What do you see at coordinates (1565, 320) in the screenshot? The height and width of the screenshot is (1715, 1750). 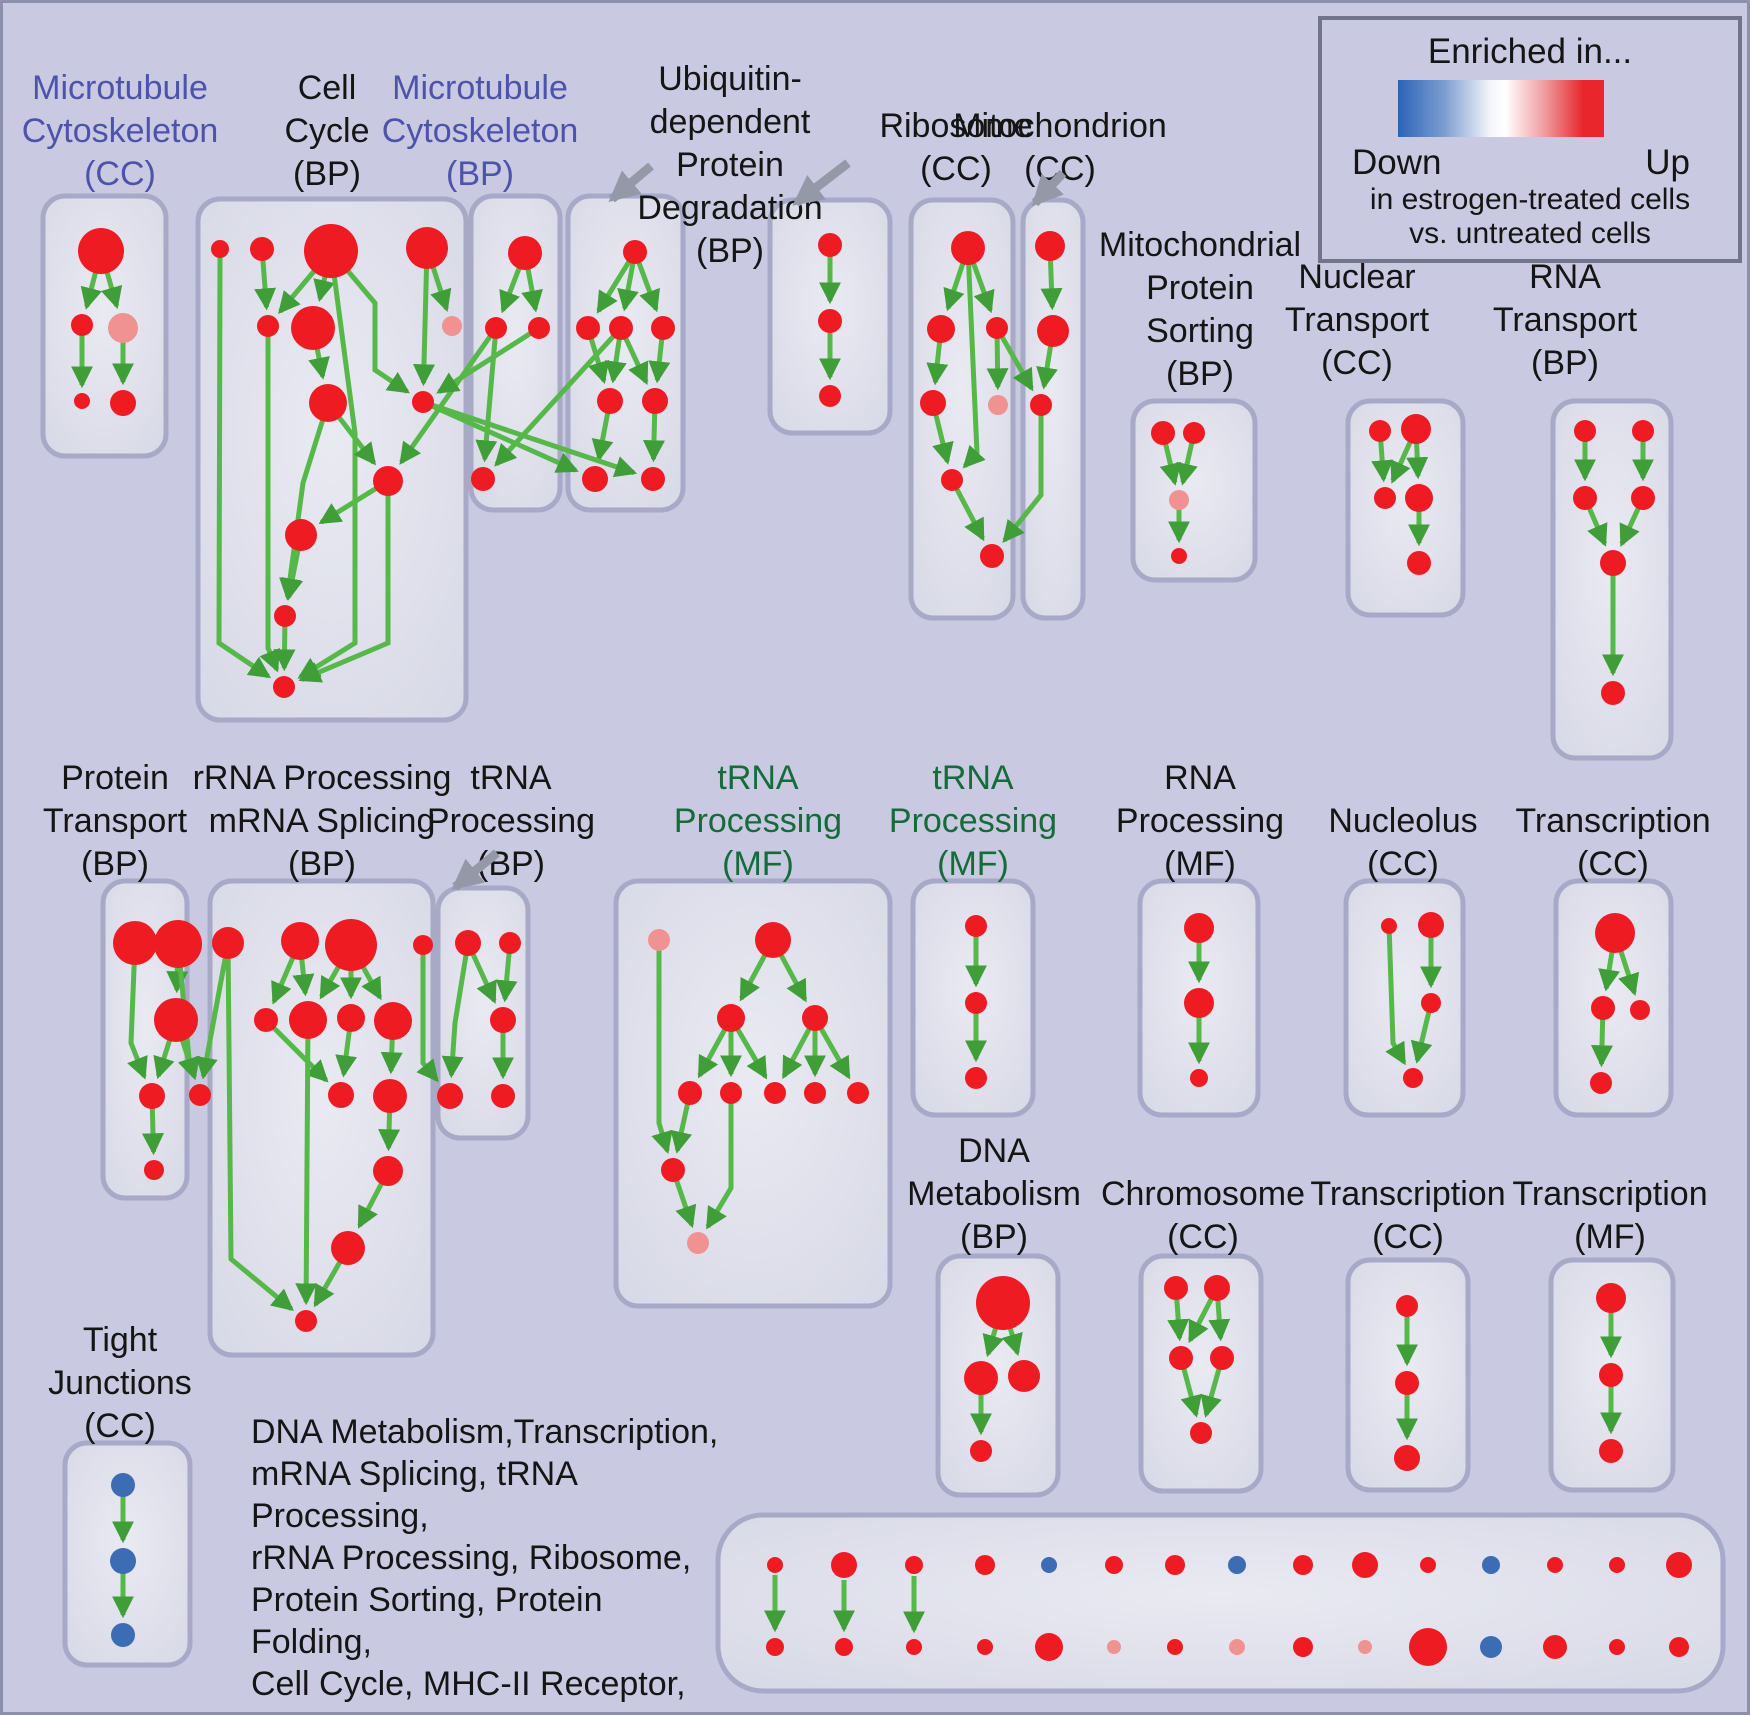 I see `cluster-label-rna-transport: RNA Transport (BP)` at bounding box center [1565, 320].